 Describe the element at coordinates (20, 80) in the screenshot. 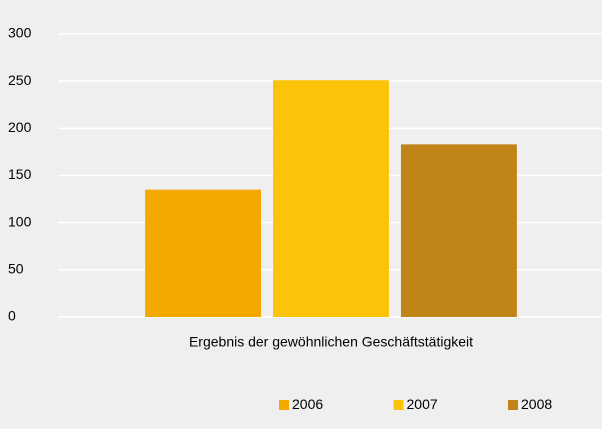

I see `y-tick-label: 250` at that location.